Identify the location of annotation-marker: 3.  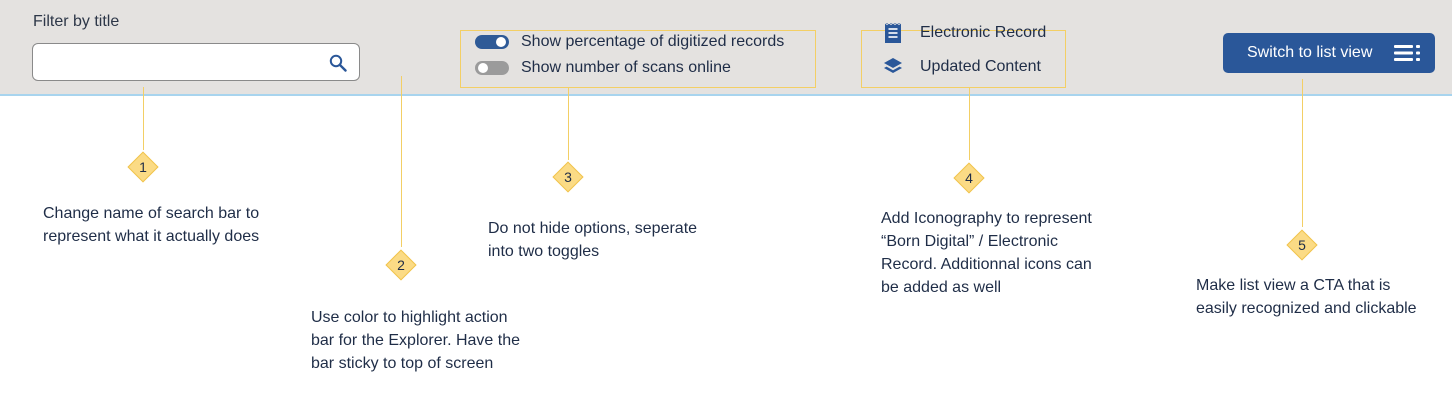
(568, 177).